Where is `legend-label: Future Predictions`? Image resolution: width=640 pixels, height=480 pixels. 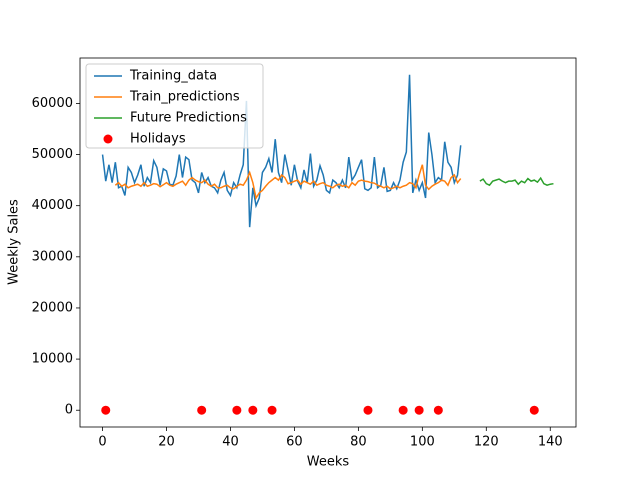 legend-label: Future Predictions is located at coordinates (188, 118).